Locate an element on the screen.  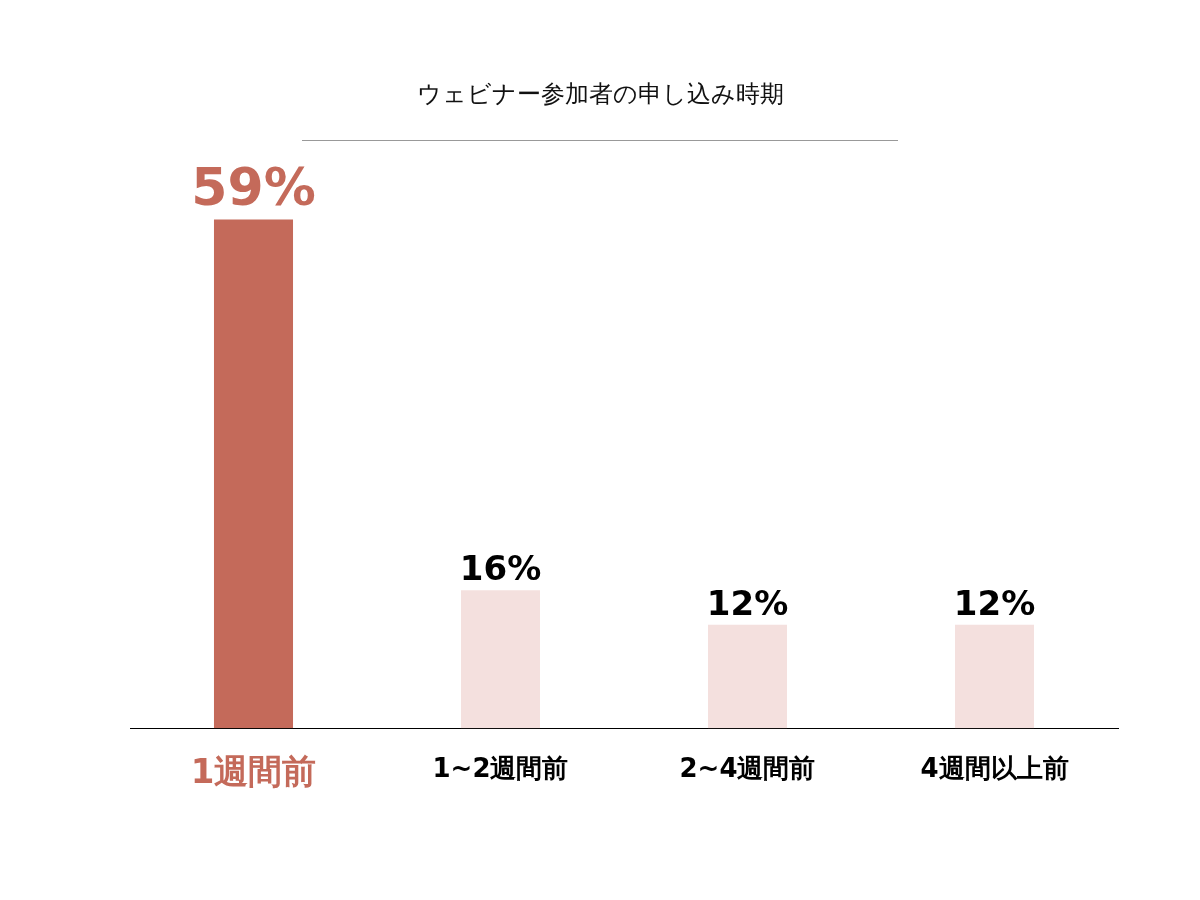
x-tick-label: 1~2週間前 is located at coordinates (500, 767).